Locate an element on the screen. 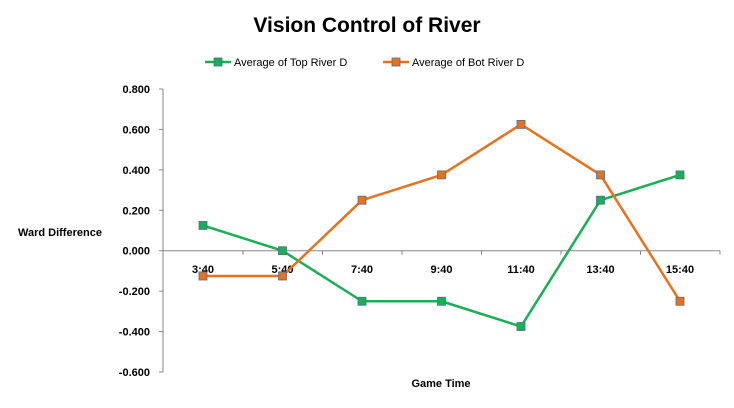 The height and width of the screenshot is (408, 734). y-axis-title: Ward Difference is located at coordinates (60, 233).